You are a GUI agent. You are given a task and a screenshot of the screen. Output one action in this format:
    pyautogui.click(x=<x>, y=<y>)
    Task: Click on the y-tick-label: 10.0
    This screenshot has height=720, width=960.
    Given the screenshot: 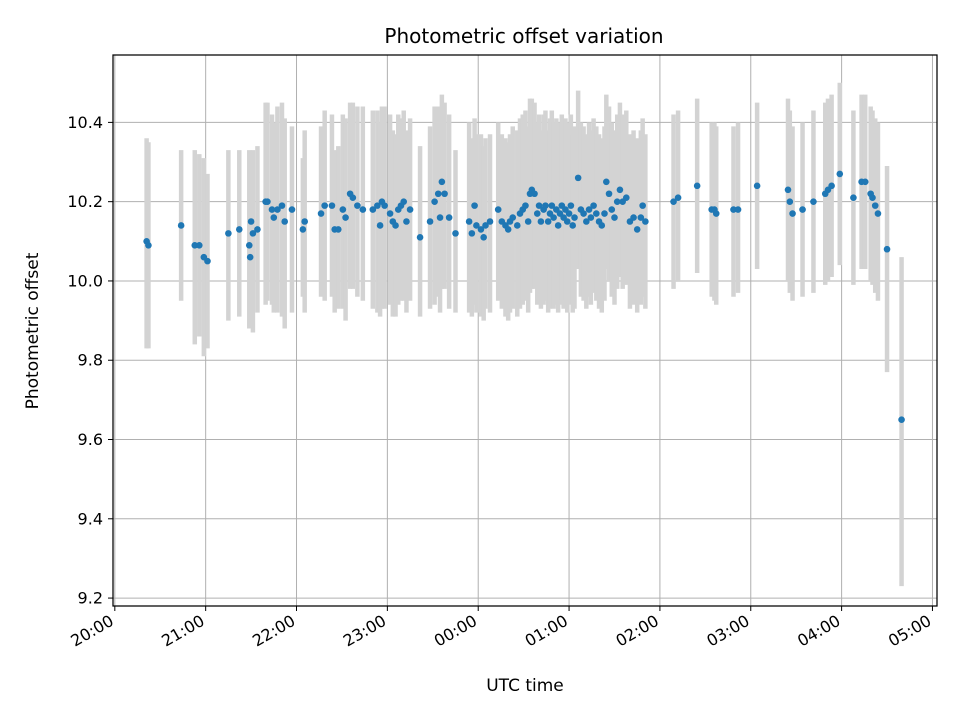 What is the action you would take?
    pyautogui.click(x=85, y=280)
    